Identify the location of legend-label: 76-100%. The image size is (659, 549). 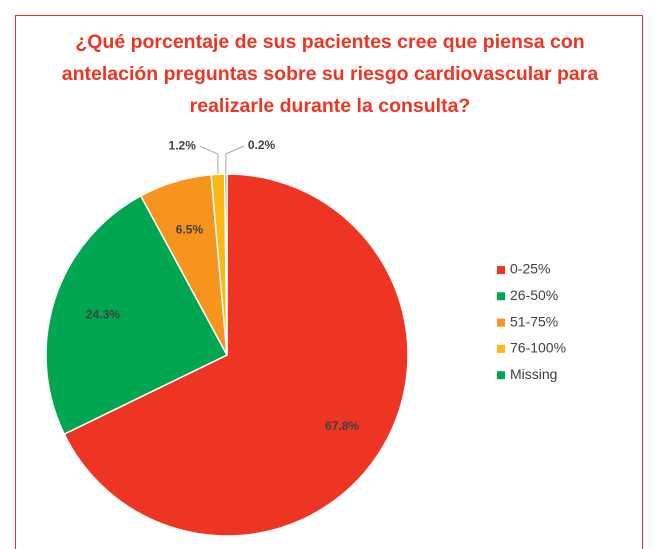
(538, 348).